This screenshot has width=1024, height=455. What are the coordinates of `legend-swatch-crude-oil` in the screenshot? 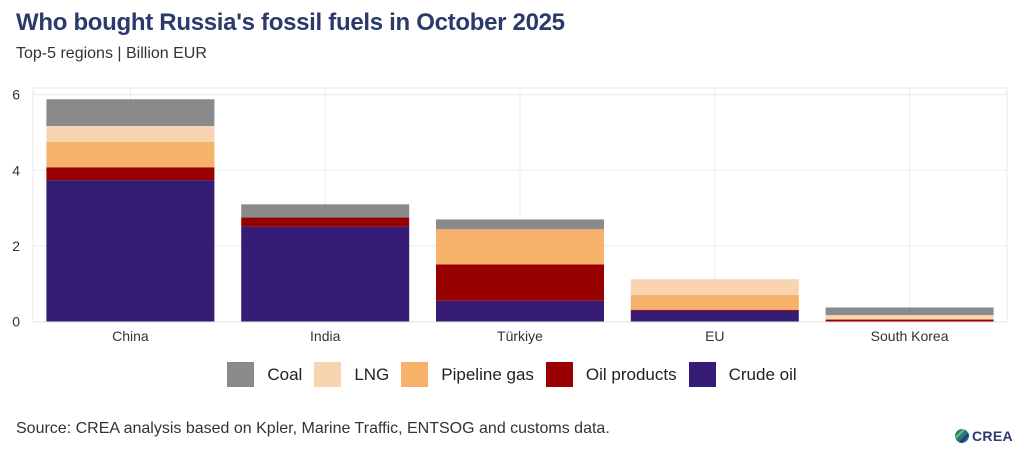 It's located at (702, 374).